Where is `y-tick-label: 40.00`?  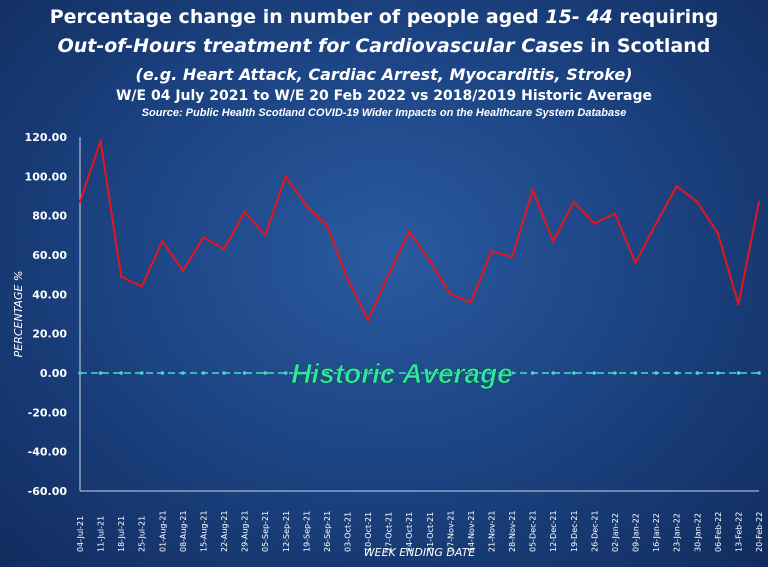 y-tick-label: 40.00 is located at coordinates (49, 294).